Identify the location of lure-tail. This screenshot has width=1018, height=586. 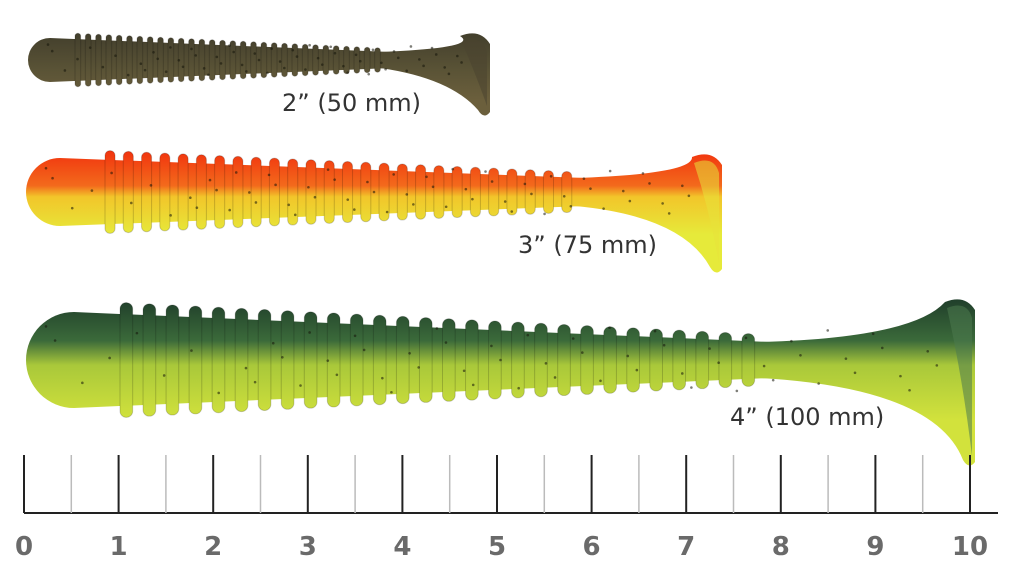
(867, 382).